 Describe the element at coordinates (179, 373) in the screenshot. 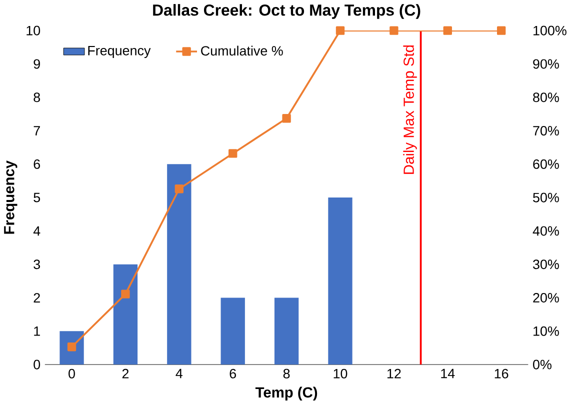

I see `x-tick-label: 4` at that location.